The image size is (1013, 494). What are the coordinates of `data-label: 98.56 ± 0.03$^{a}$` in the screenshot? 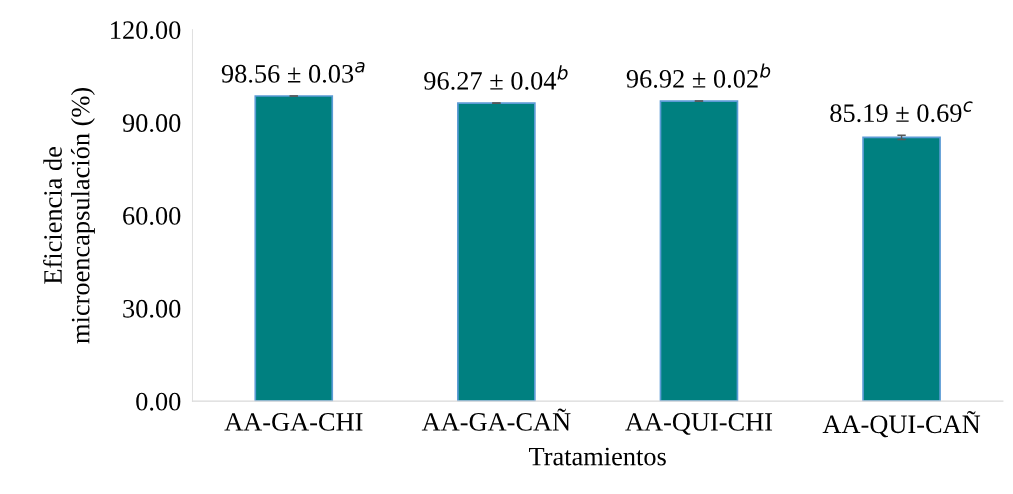 It's located at (293, 72).